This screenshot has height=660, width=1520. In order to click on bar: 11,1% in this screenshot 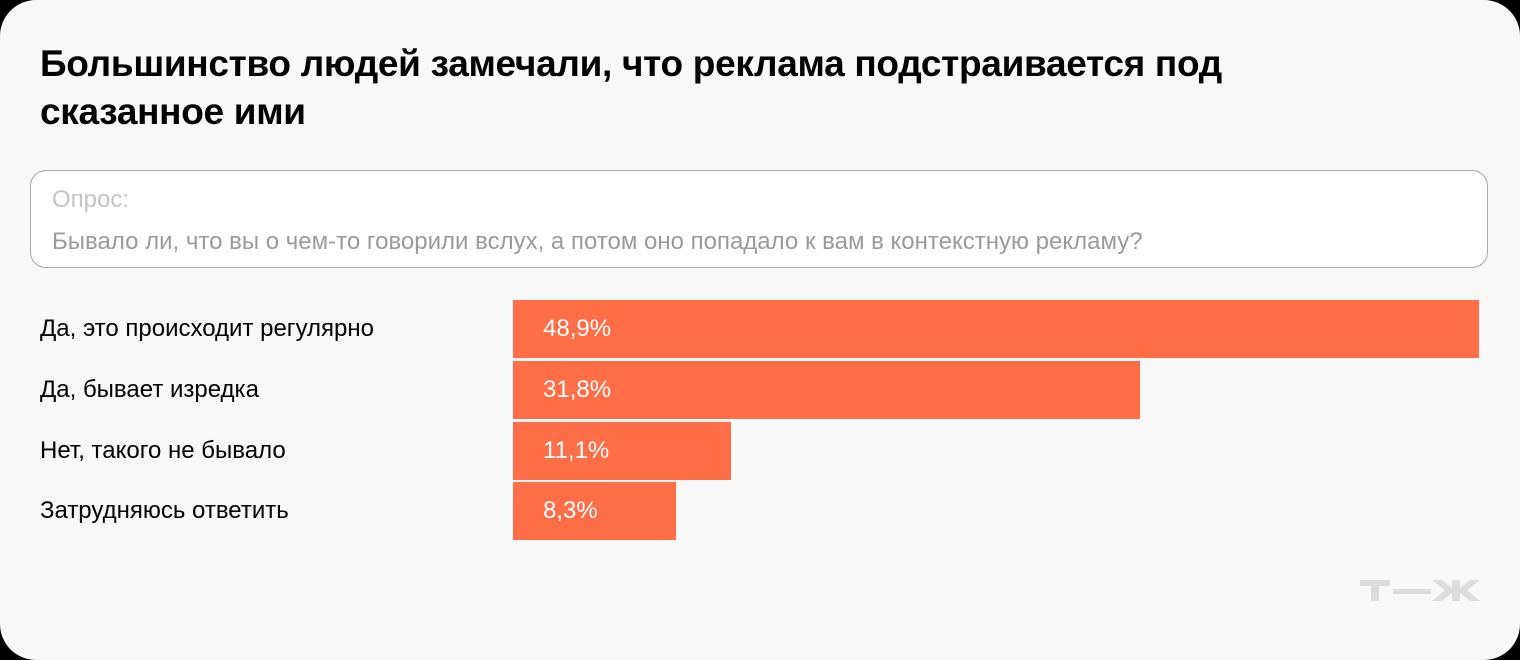, I will do `click(622, 451)`.